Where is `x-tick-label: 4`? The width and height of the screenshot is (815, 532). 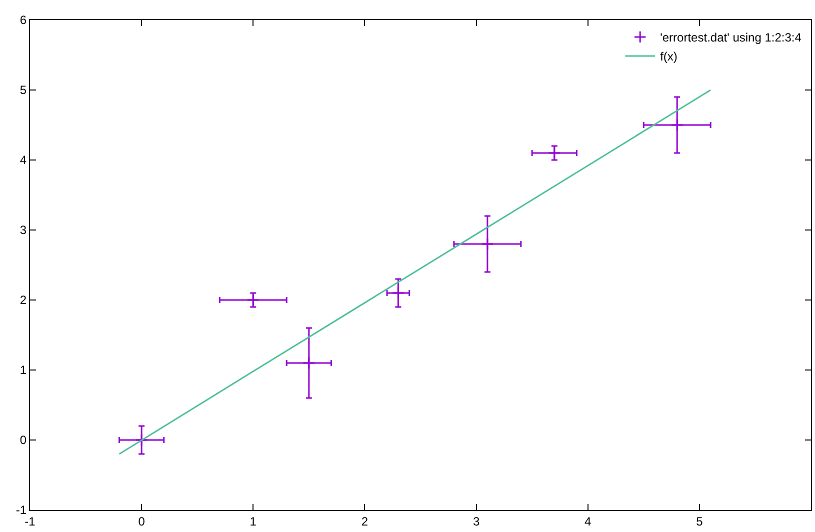
x-tick-label: 4 is located at coordinates (588, 521).